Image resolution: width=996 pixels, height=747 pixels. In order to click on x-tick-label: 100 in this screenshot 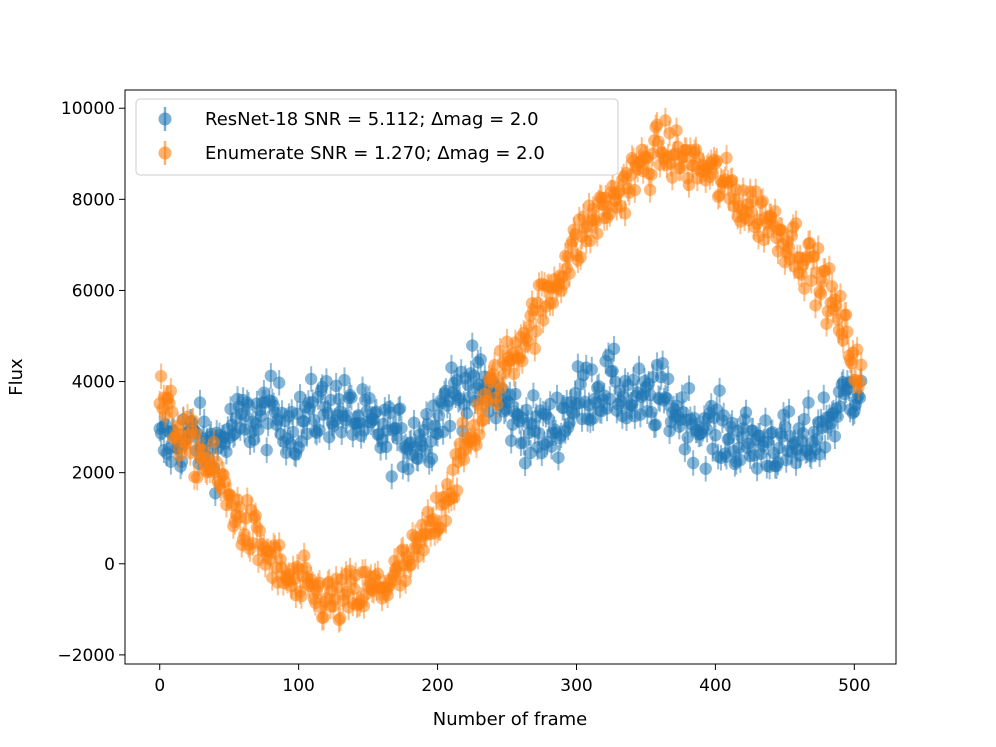, I will do `click(298, 686)`.